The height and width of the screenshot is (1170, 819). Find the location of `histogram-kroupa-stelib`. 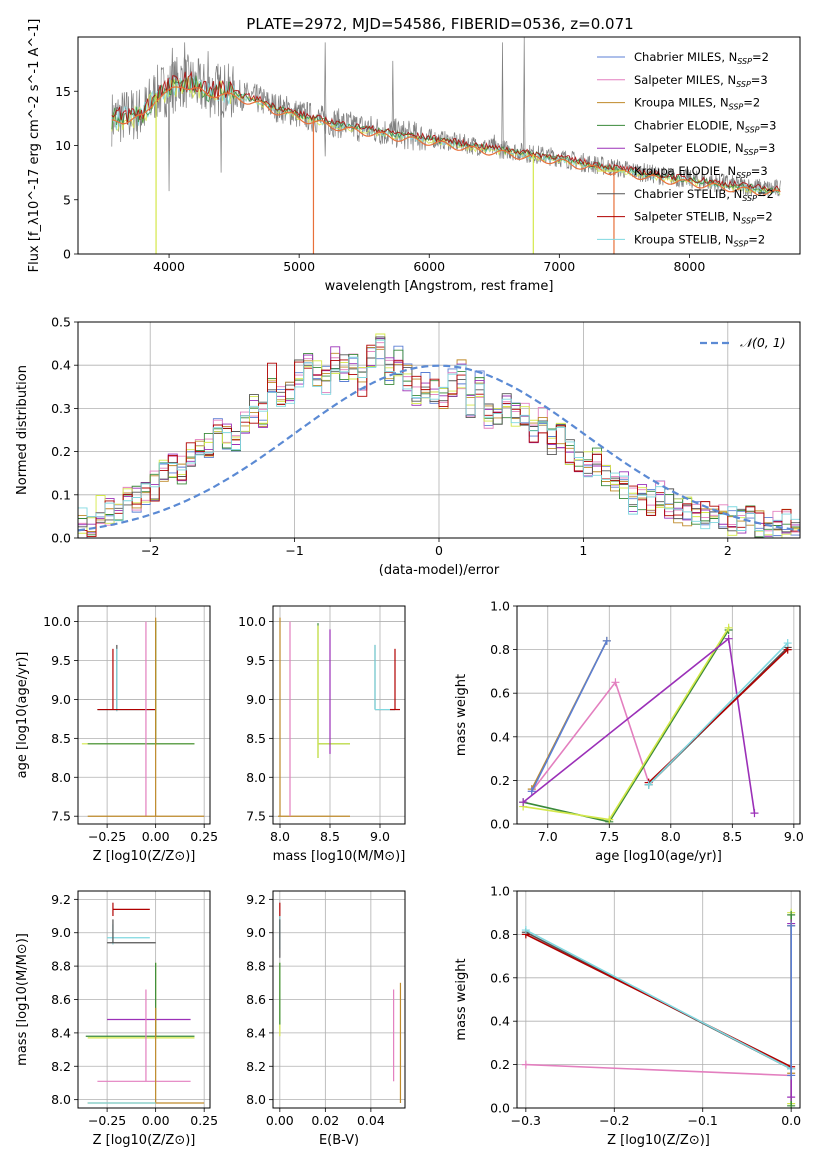

histogram-kroupa-stelib is located at coordinates (439, 438).